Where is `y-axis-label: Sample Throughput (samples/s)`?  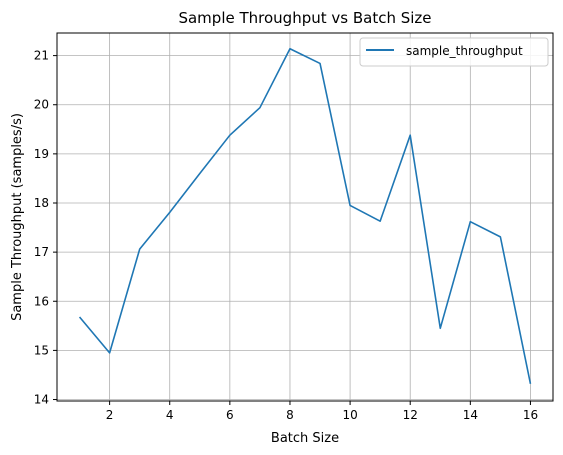
y-axis-label: Sample Throughput (samples/s) is located at coordinates (17, 217).